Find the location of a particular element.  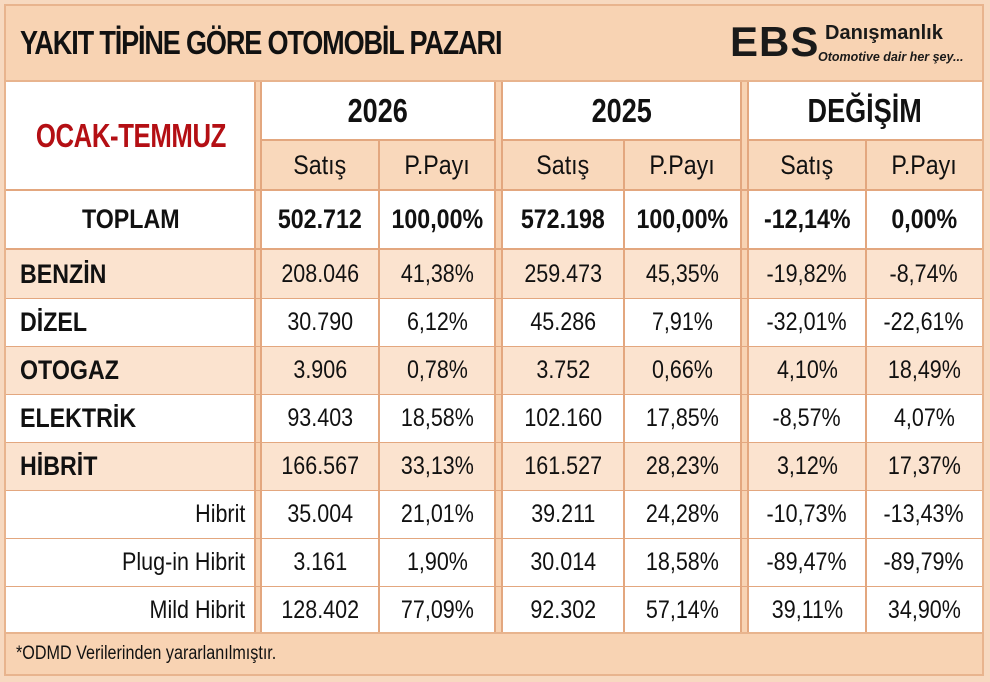

table-cell: -89,47% is located at coordinates (807, 562).